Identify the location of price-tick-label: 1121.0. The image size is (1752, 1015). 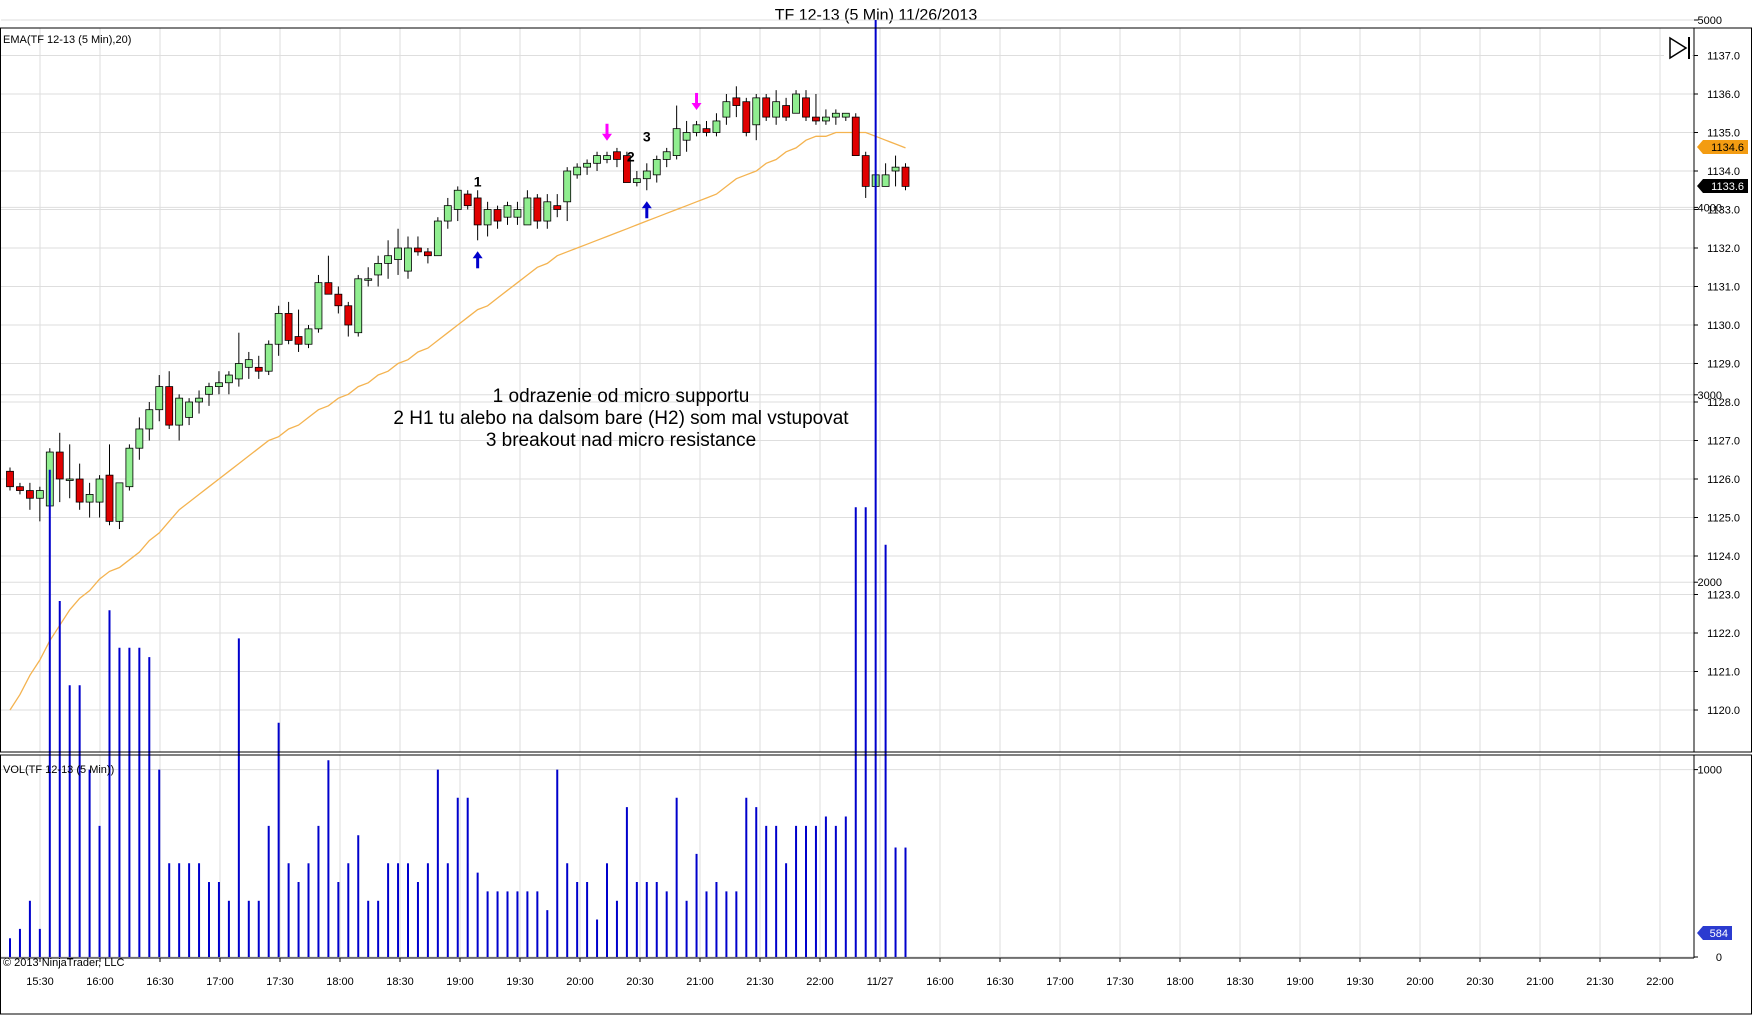
(1723, 673).